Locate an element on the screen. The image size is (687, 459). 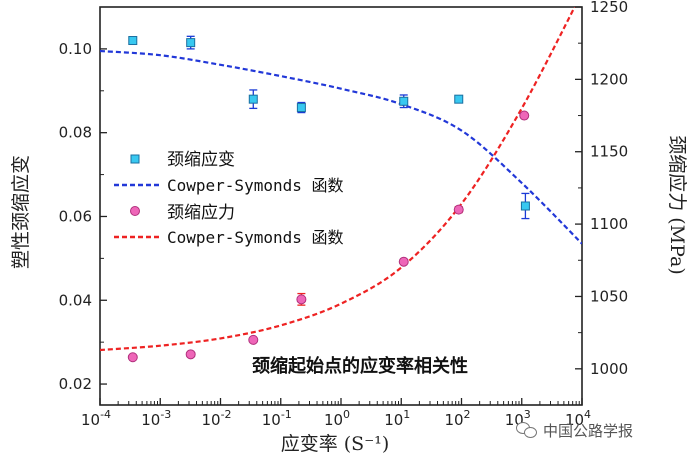
legend-marker-square is located at coordinates (135, 159).